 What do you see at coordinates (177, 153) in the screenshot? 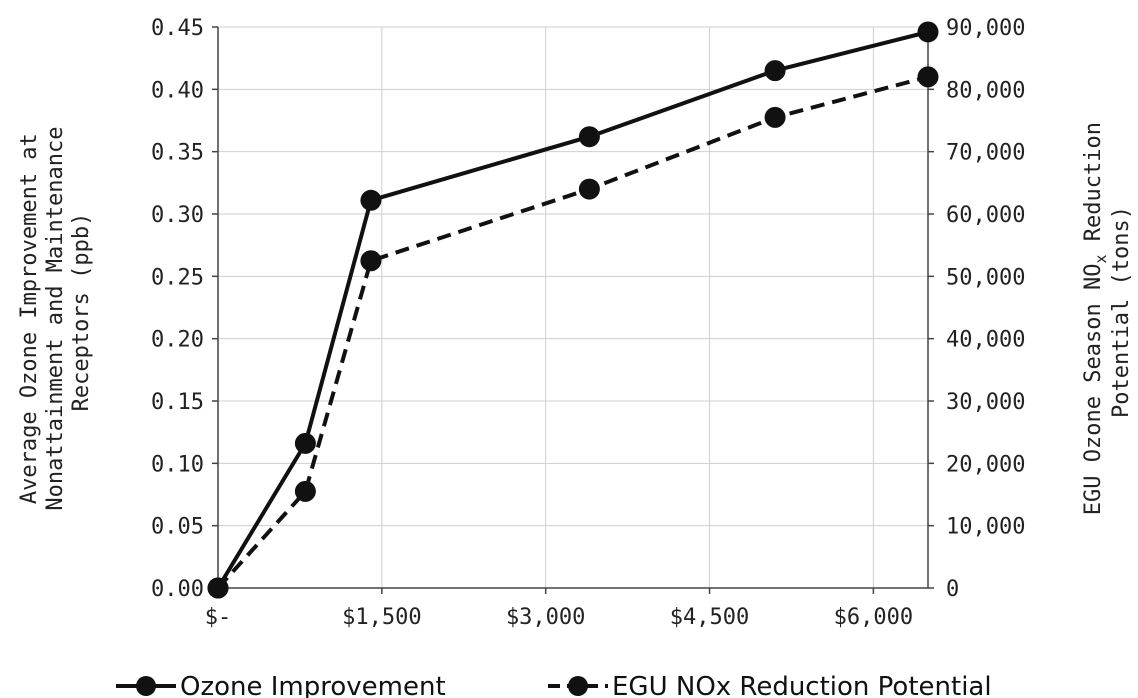
I see `left-tick-label: 0.35` at bounding box center [177, 153].